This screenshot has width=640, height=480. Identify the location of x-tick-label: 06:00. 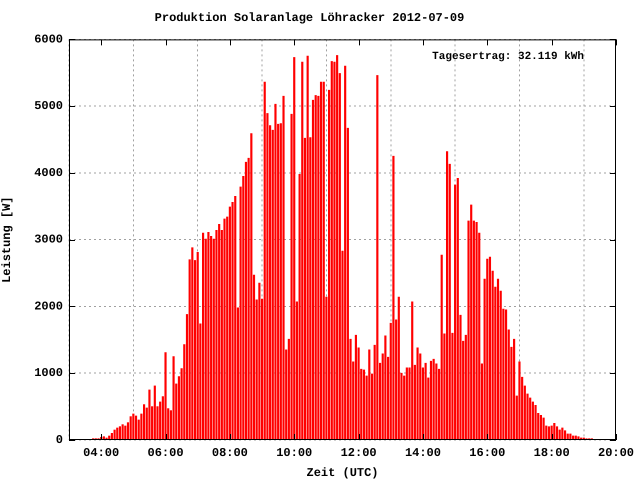
(166, 453).